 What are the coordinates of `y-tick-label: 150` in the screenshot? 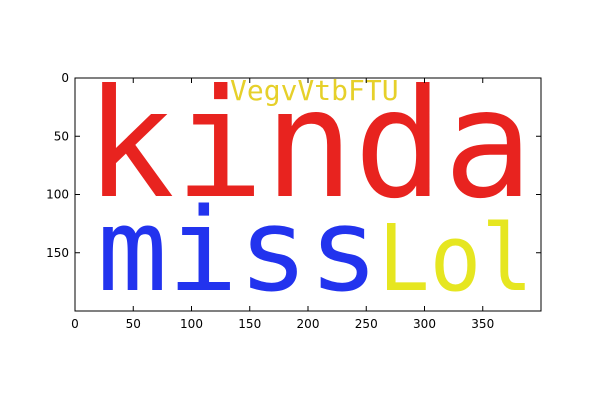 It's located at (57, 253).